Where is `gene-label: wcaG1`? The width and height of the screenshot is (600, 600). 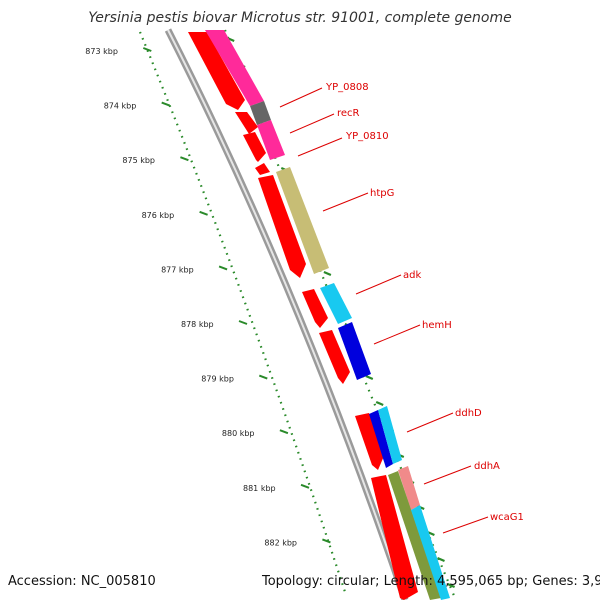 gene-label: wcaG1 is located at coordinates (507, 517).